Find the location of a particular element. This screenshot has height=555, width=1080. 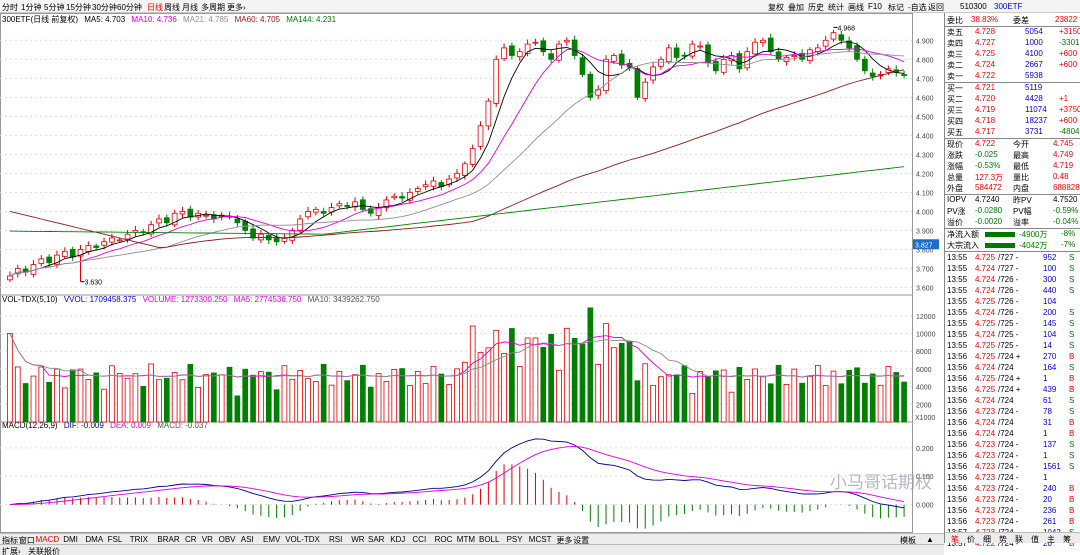

period-tab-7: 周线 is located at coordinates (172, 7).